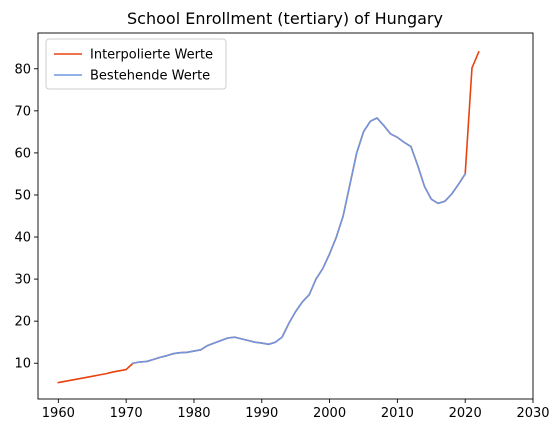 The image size is (560, 435). I want to click on x-tick-label: 1960, so click(58, 413).